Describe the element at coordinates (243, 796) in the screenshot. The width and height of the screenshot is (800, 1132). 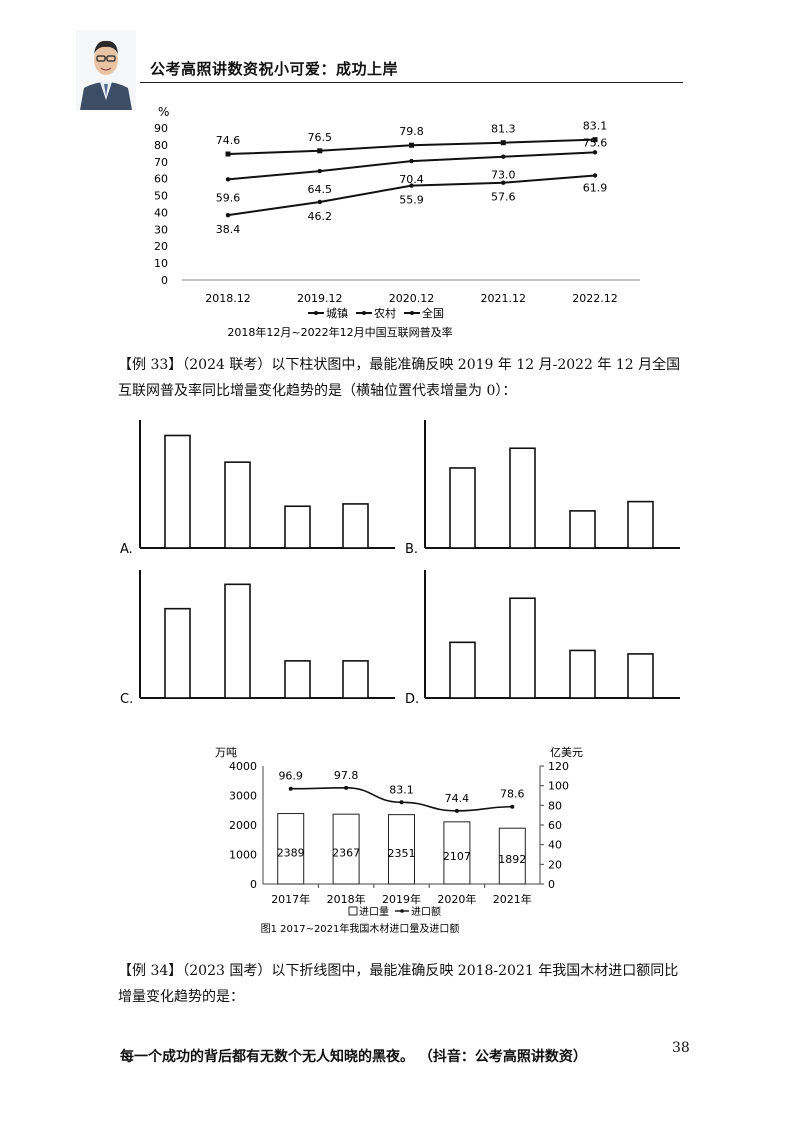
I see `chart2-left-tick: 3000` at that location.